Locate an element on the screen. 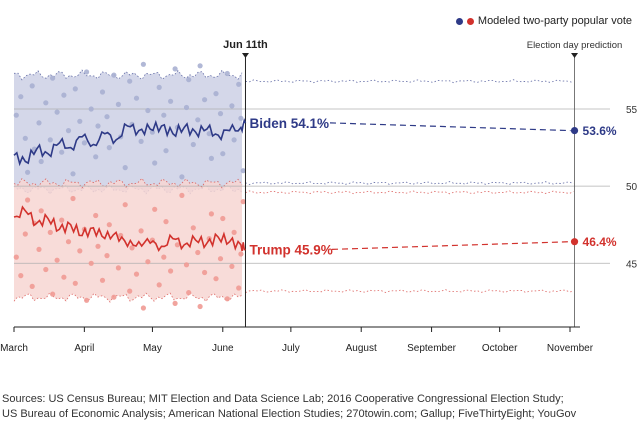  trump-prediction-marker is located at coordinates (574, 242).